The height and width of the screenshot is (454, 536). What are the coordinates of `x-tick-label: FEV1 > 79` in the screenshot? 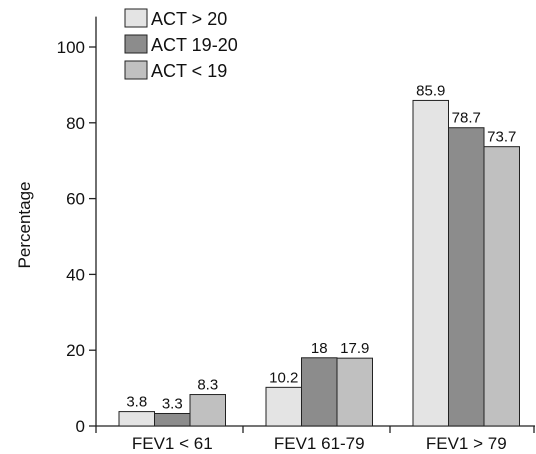 It's located at (466, 443).